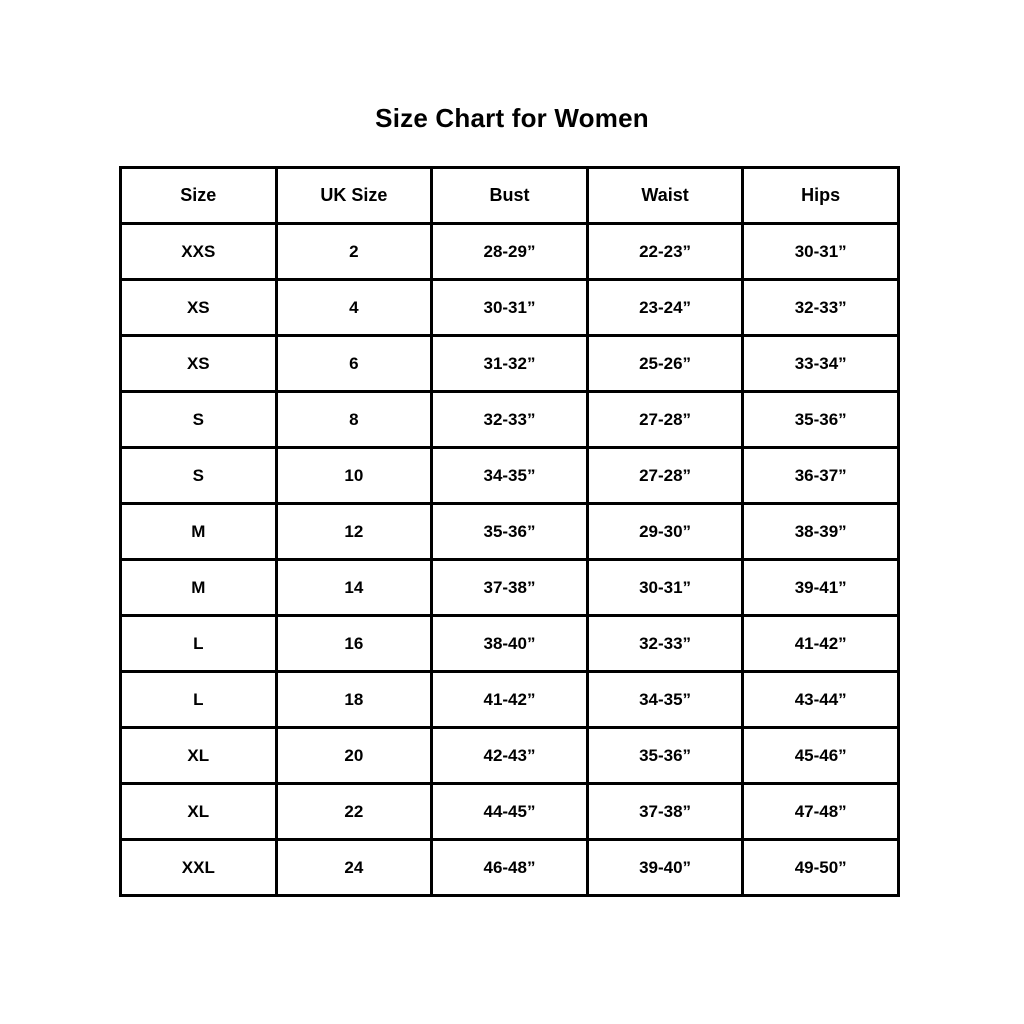 This screenshot has width=1024, height=1024. I want to click on column-header-uk-size: UK Size, so click(354, 195).